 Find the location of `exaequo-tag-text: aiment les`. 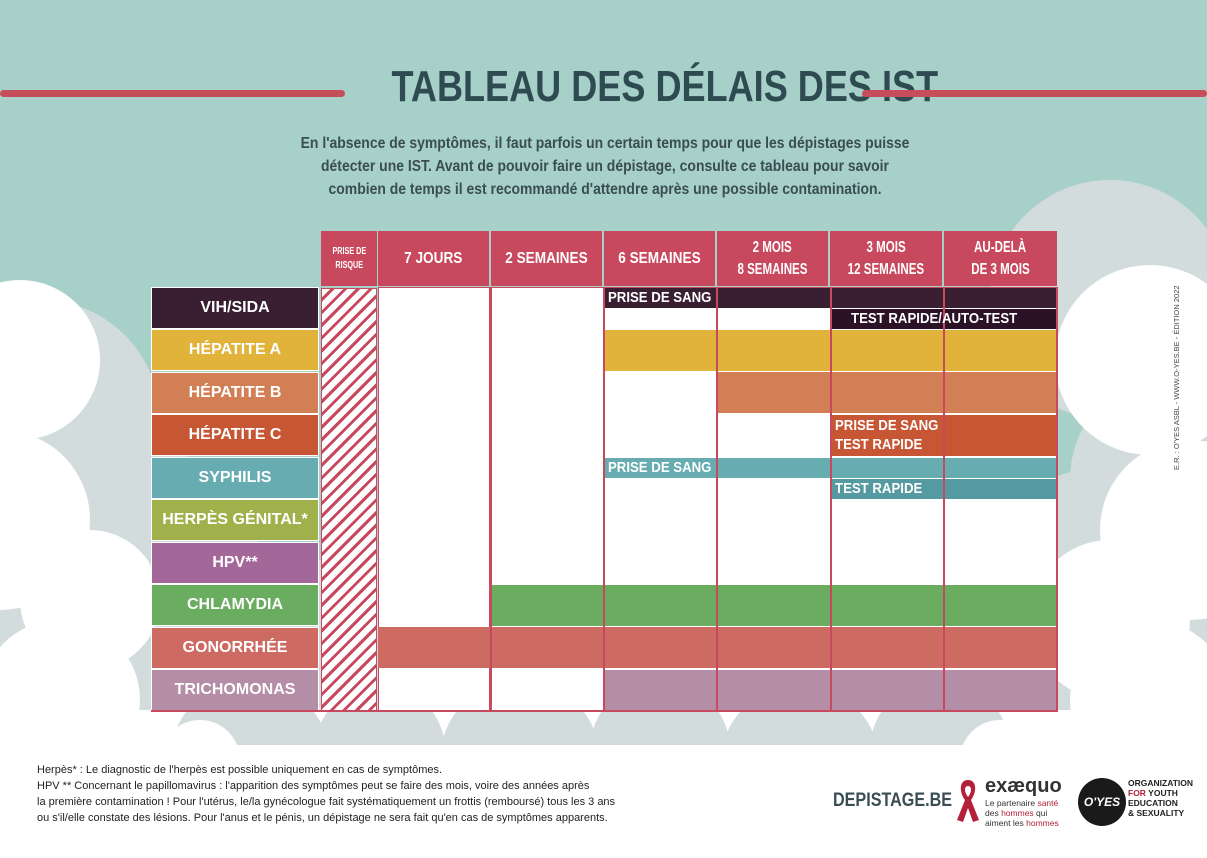

exaequo-tag-text: aiment les is located at coordinates (1006, 823).